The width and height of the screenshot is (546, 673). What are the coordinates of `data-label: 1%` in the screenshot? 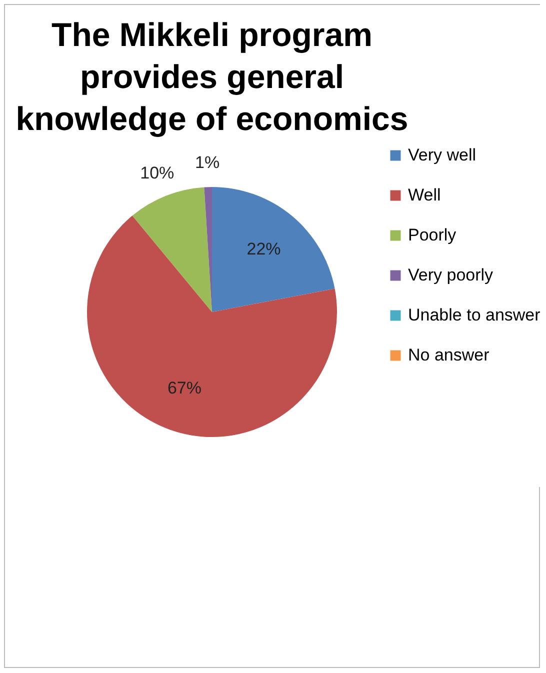 It's located at (207, 162).